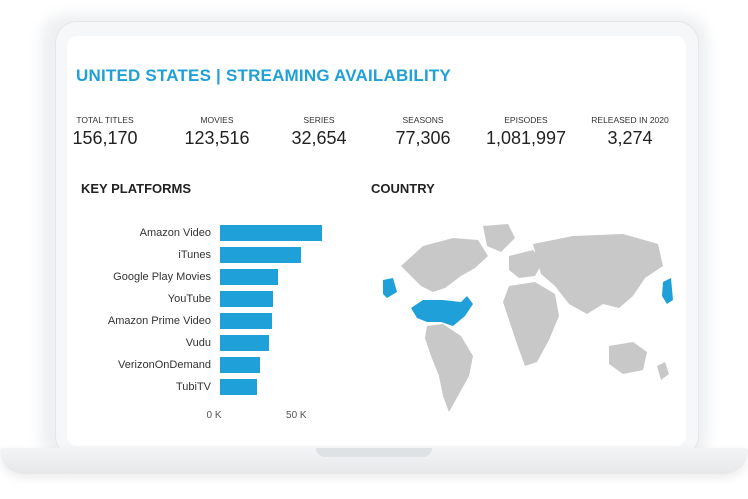  I want to click on kpi-label: EPISODES, so click(526, 120).